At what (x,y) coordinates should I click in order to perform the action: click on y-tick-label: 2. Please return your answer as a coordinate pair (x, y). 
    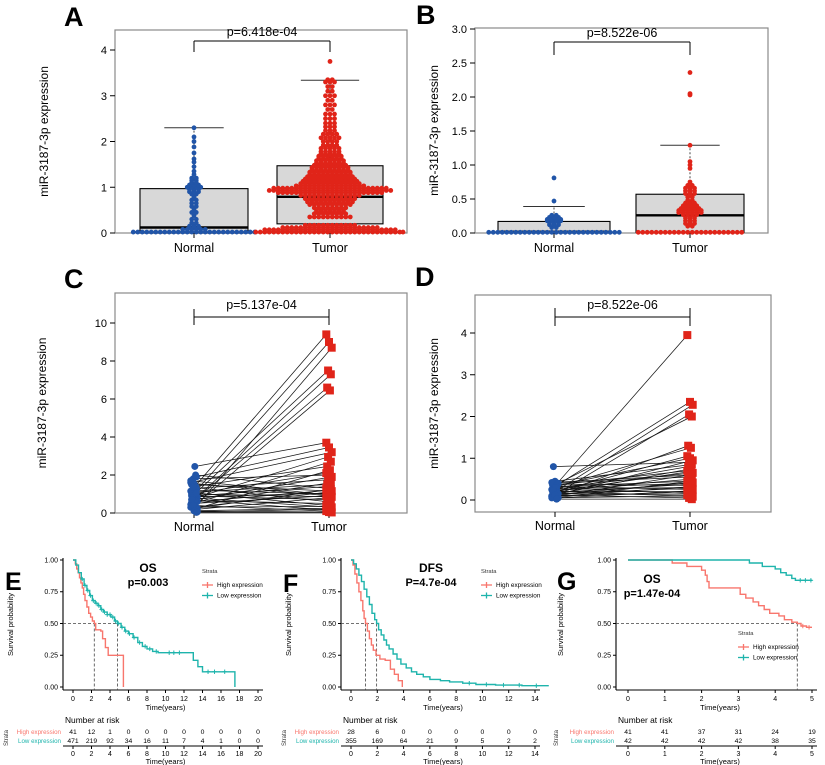
    Looking at the image, I should click on (104, 143).